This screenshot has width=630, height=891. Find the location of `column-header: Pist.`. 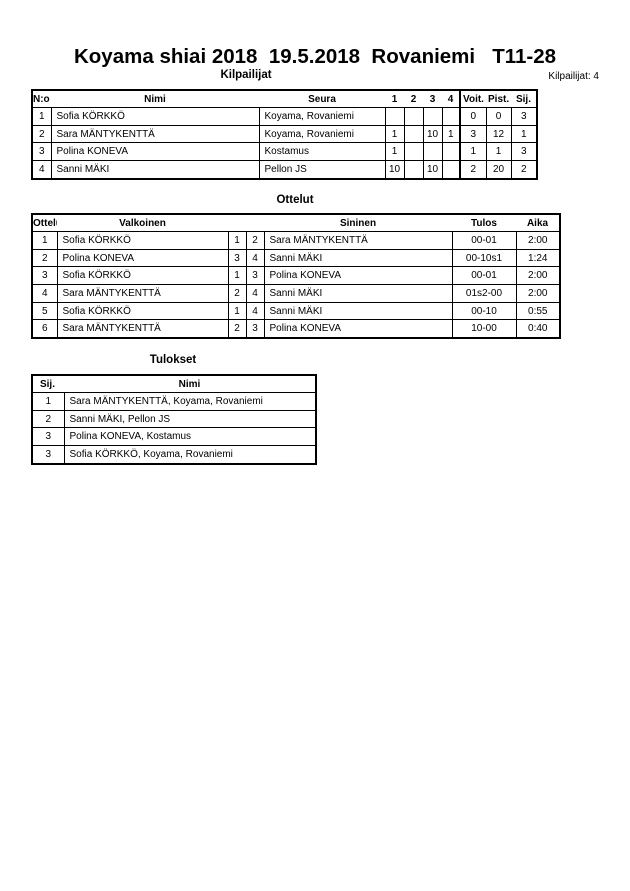

column-header: Pist. is located at coordinates (498, 99).